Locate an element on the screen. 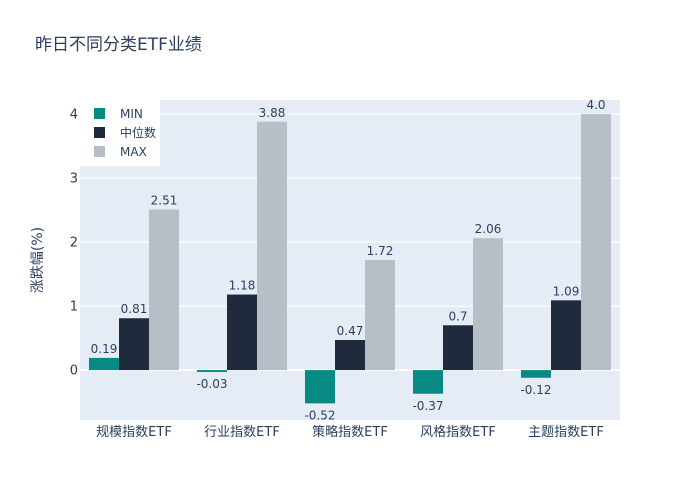 The width and height of the screenshot is (700, 500). x-tick-label: 策略指数ETF is located at coordinates (350, 432).